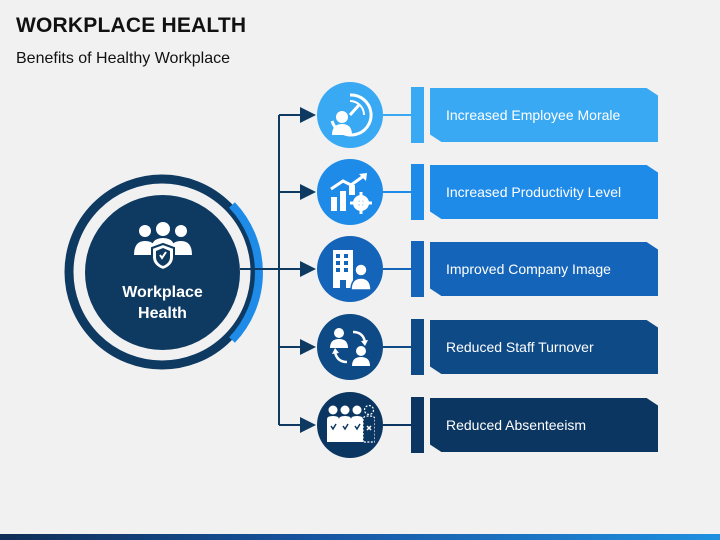 This screenshot has width=720, height=540. Describe the element at coordinates (350, 269) in the screenshot. I see `building-person-icon` at that location.